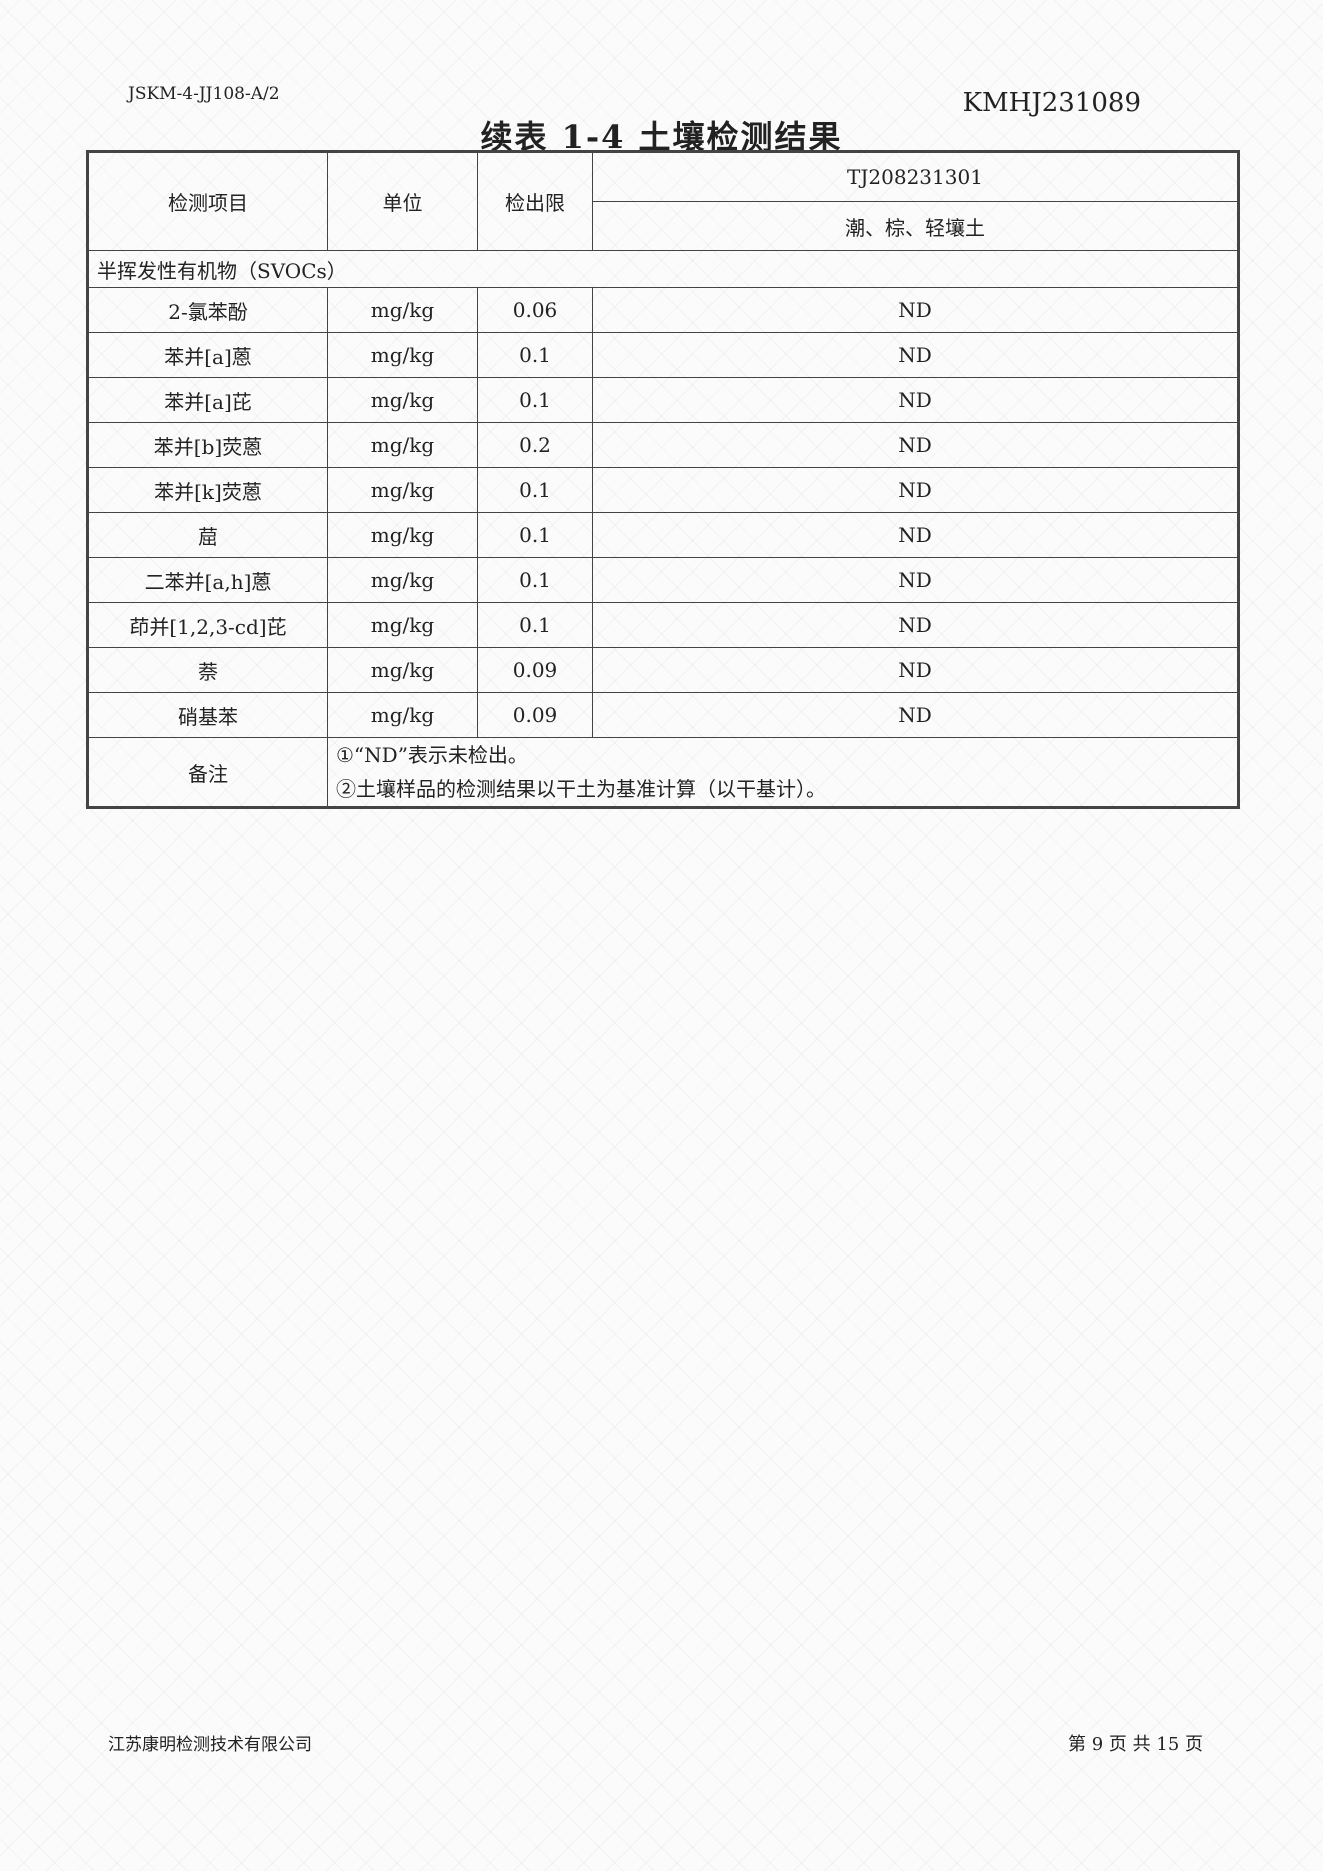 This screenshot has height=1871, width=1323. What do you see at coordinates (207, 355) in the screenshot?
I see `cell-item: 苯并[a]蒽` at bounding box center [207, 355].